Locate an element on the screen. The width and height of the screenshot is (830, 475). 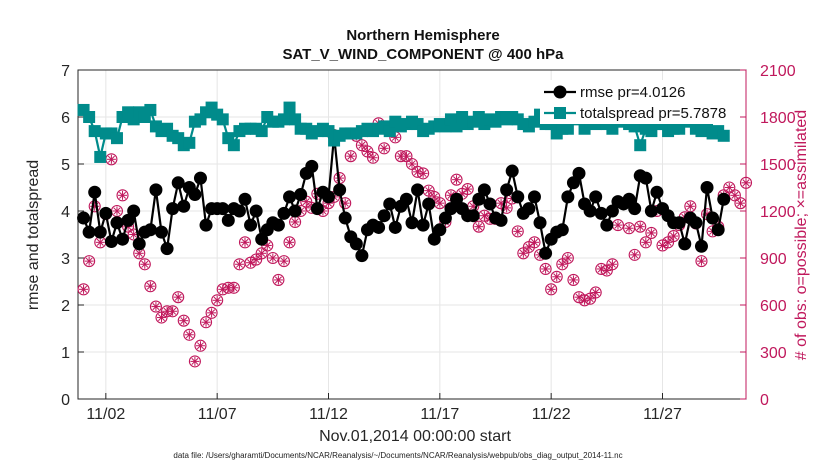
y2-tick-label: 300 is located at coordinates (773, 353).